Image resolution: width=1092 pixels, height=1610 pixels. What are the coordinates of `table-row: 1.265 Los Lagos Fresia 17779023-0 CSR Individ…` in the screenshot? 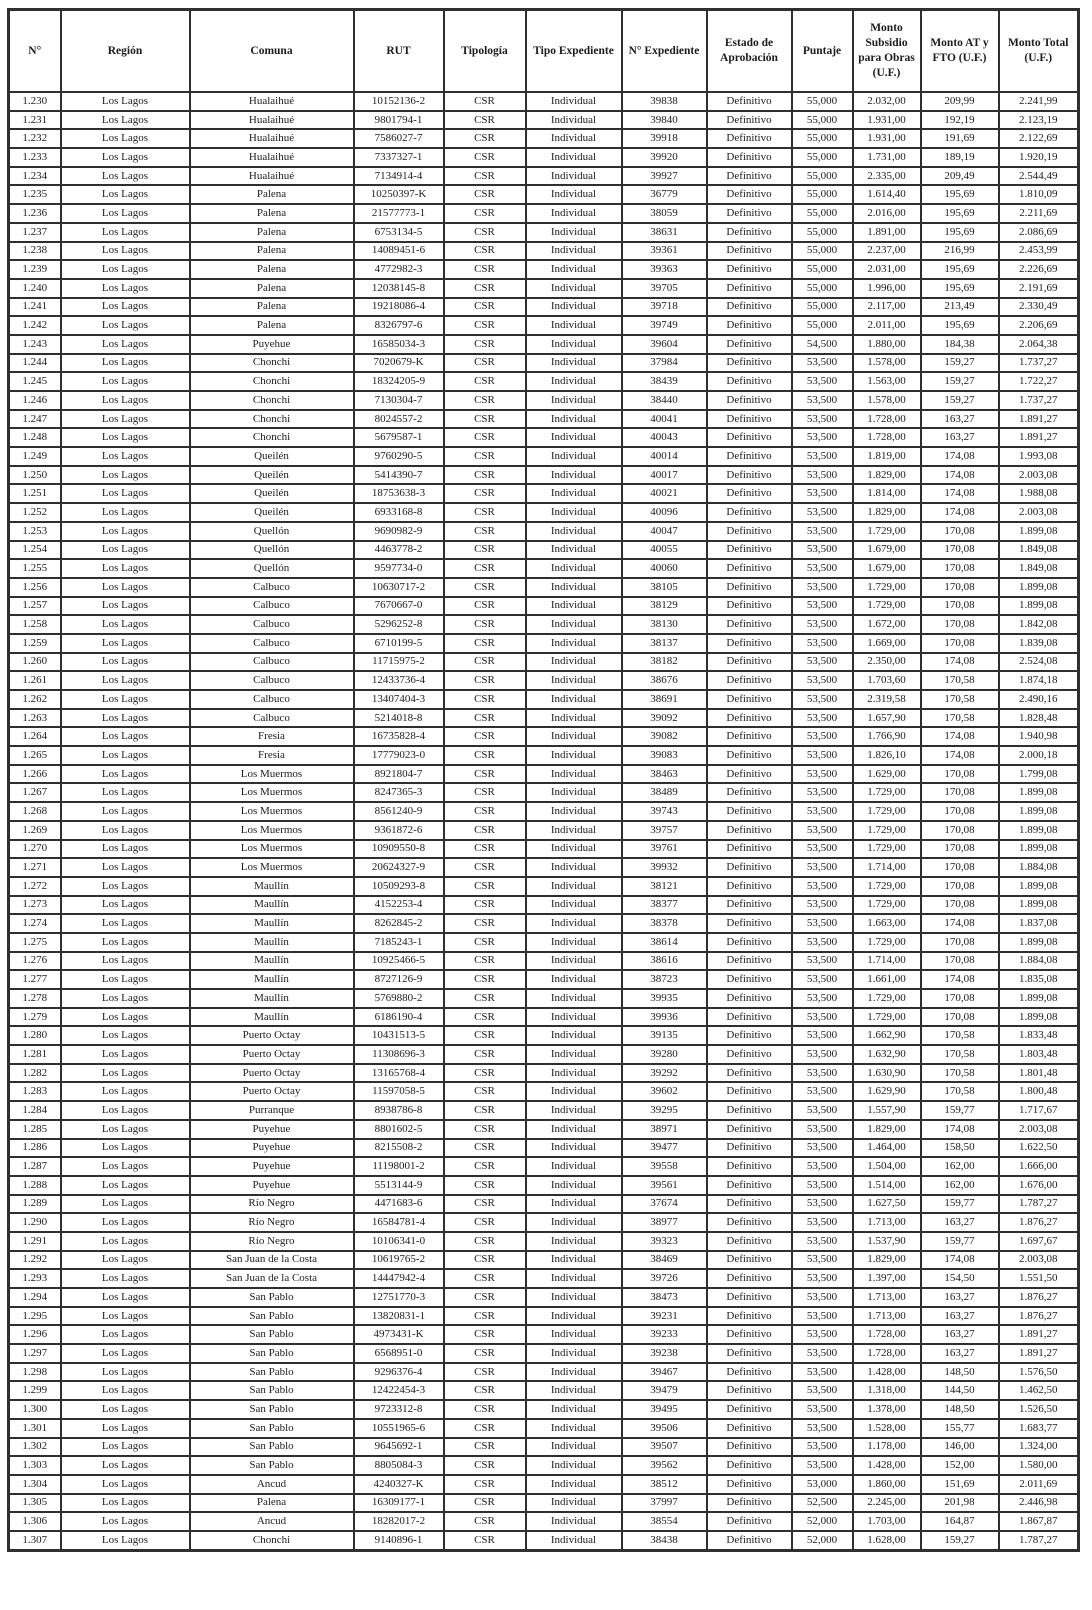 It's located at (543, 755).